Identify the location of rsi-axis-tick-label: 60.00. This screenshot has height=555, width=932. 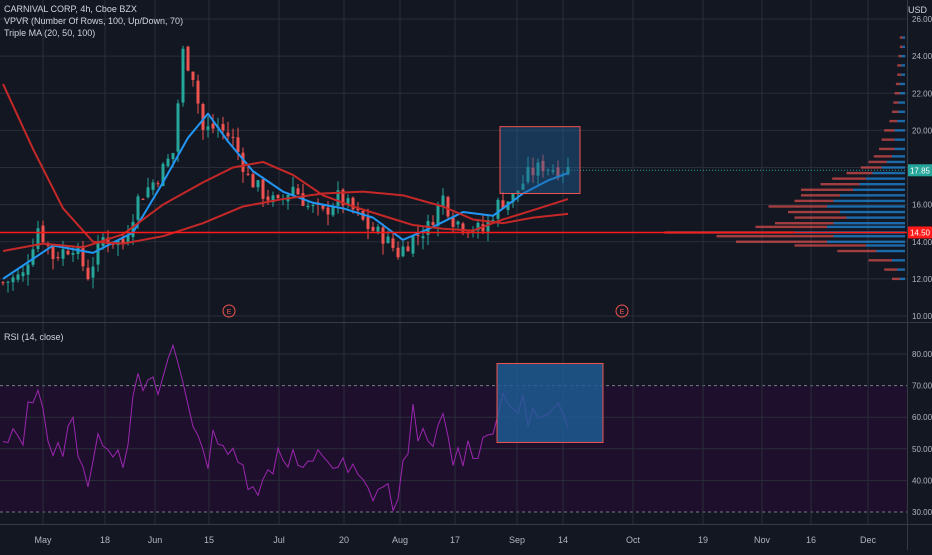
(922, 417).